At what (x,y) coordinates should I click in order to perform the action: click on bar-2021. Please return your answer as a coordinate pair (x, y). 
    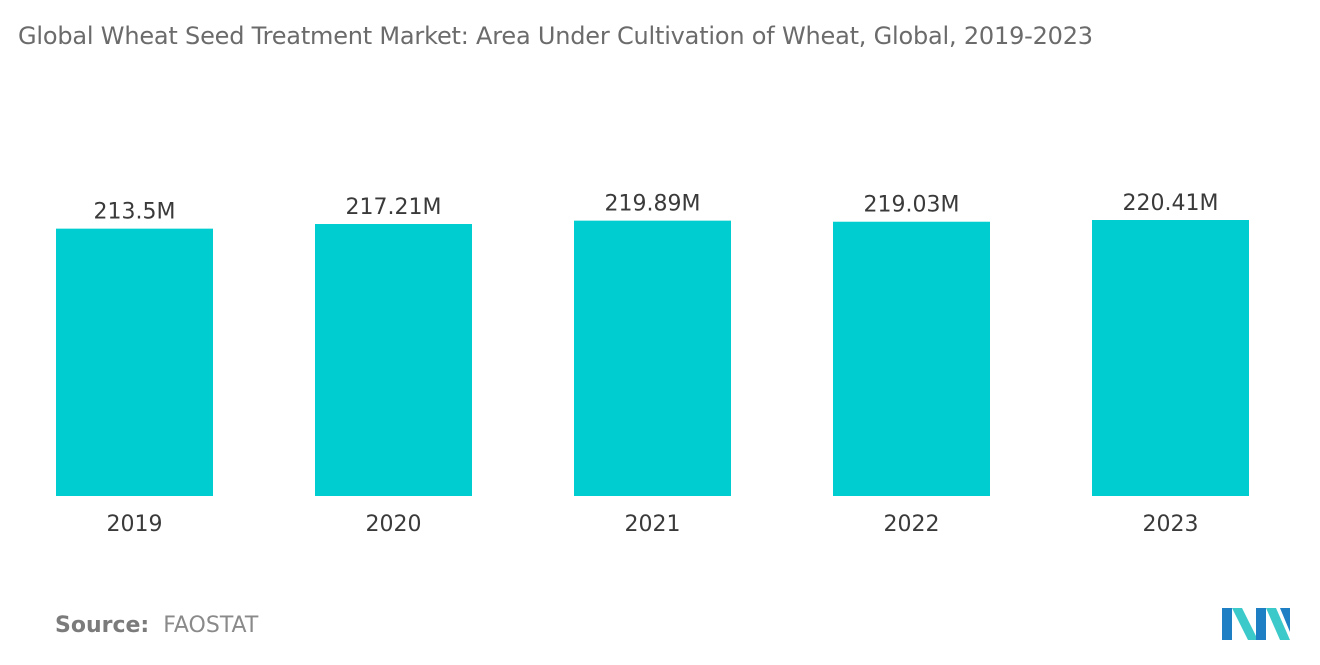
    Looking at the image, I should click on (652, 358).